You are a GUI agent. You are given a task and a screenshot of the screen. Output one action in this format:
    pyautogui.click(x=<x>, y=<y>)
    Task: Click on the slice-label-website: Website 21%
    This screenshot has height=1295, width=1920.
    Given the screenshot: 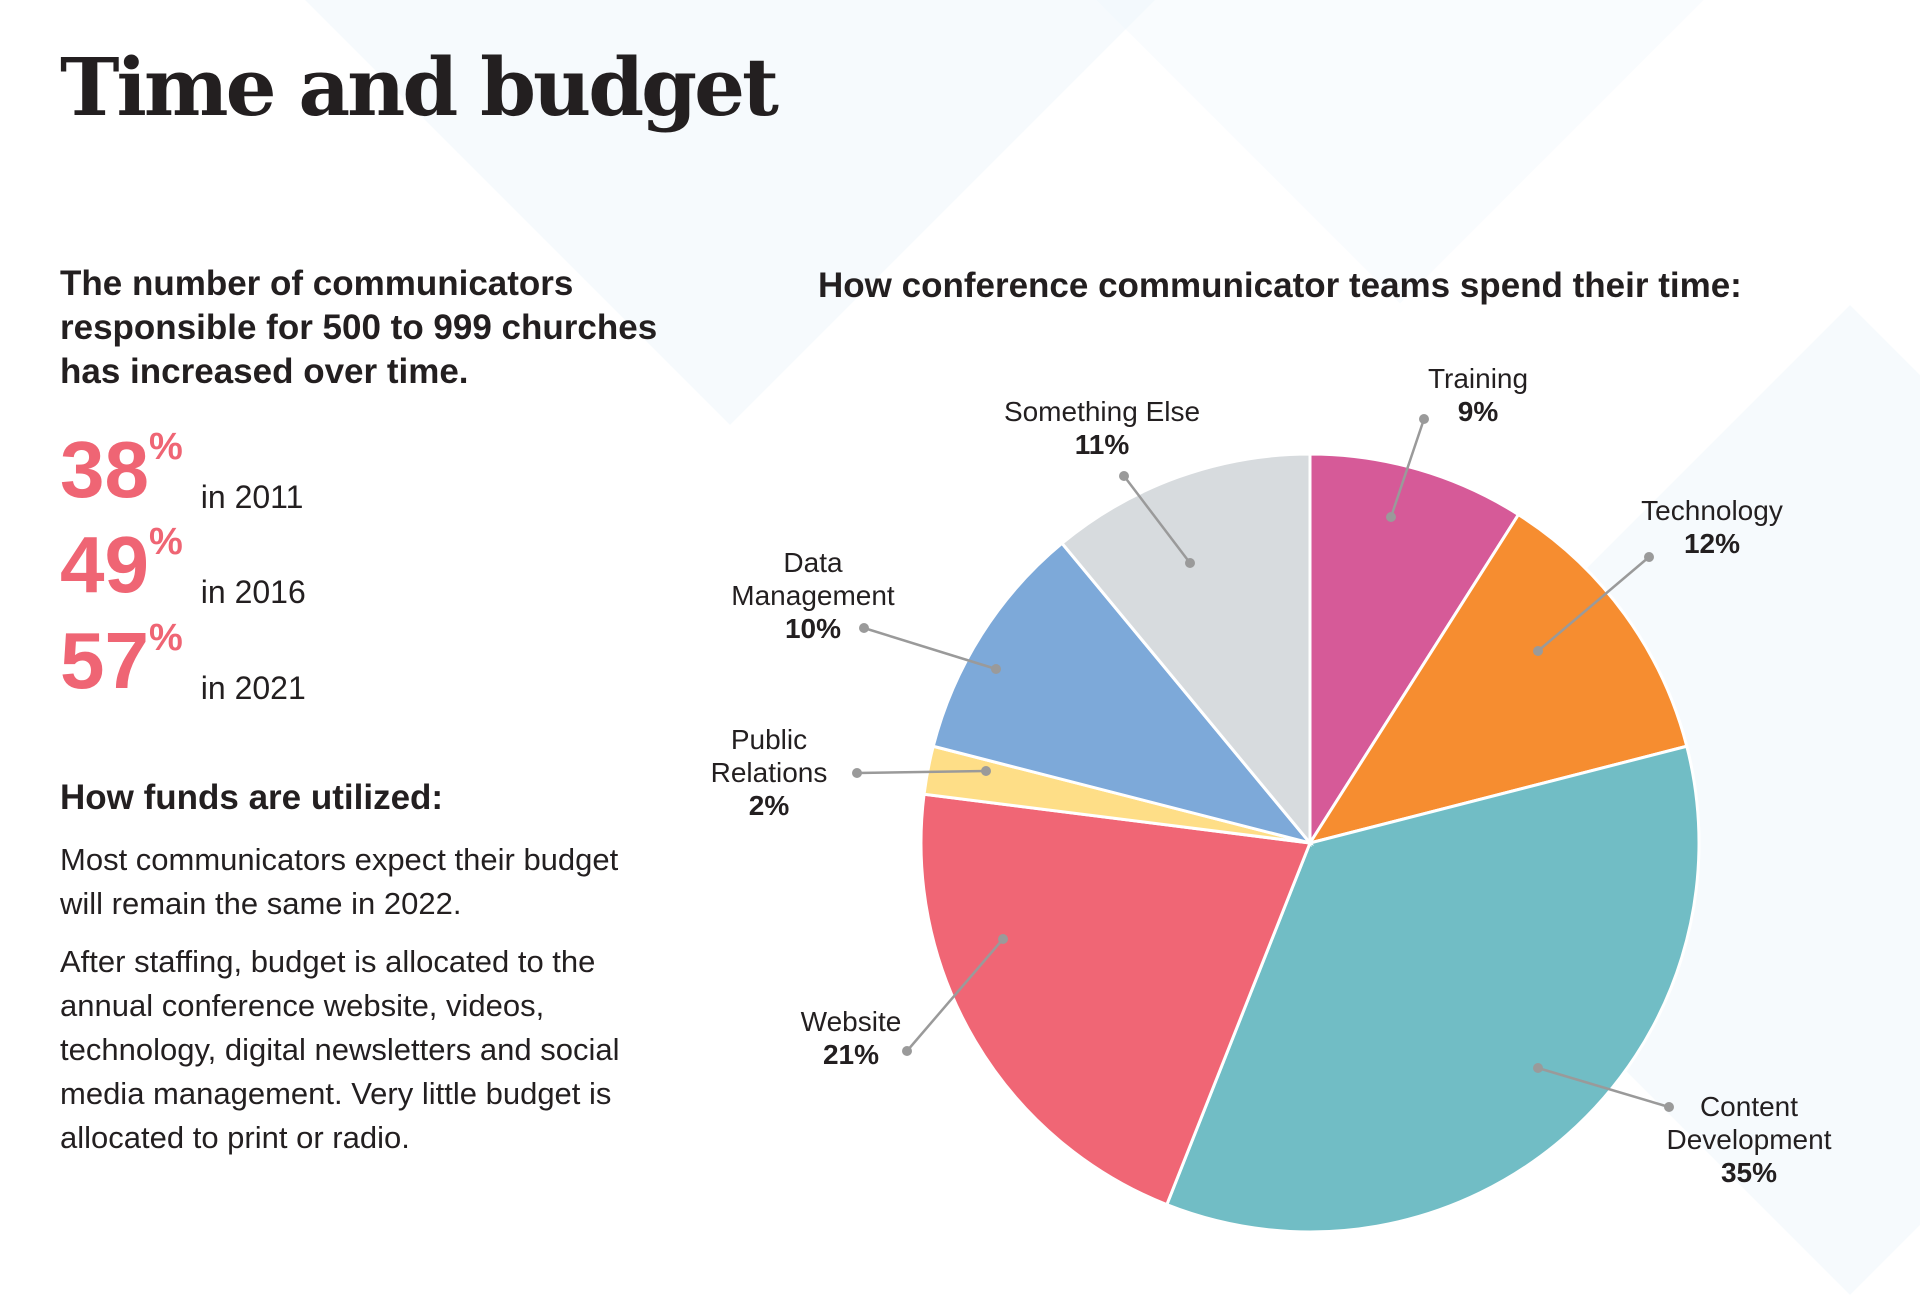 What is the action you would take?
    pyautogui.click(x=851, y=1038)
    